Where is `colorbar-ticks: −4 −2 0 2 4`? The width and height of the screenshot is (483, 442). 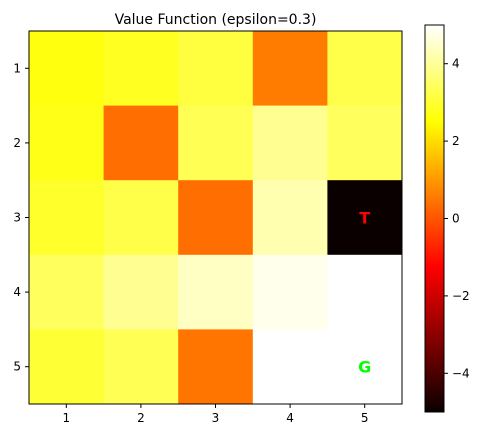
colorbar-ticks: −4 −2 0 2 4 is located at coordinates (457, 218).